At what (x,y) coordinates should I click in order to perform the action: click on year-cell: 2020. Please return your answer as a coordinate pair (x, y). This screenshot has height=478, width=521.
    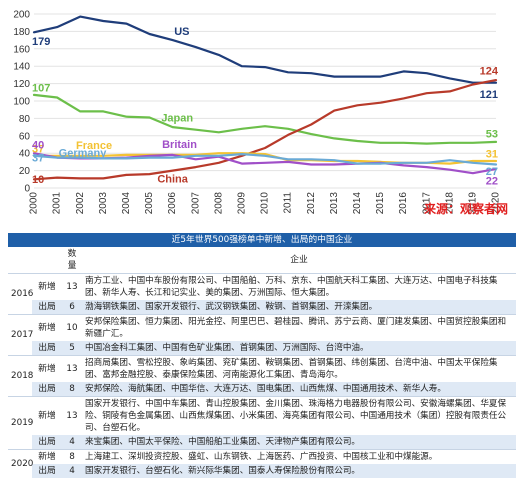
    Looking at the image, I should click on (20, 464).